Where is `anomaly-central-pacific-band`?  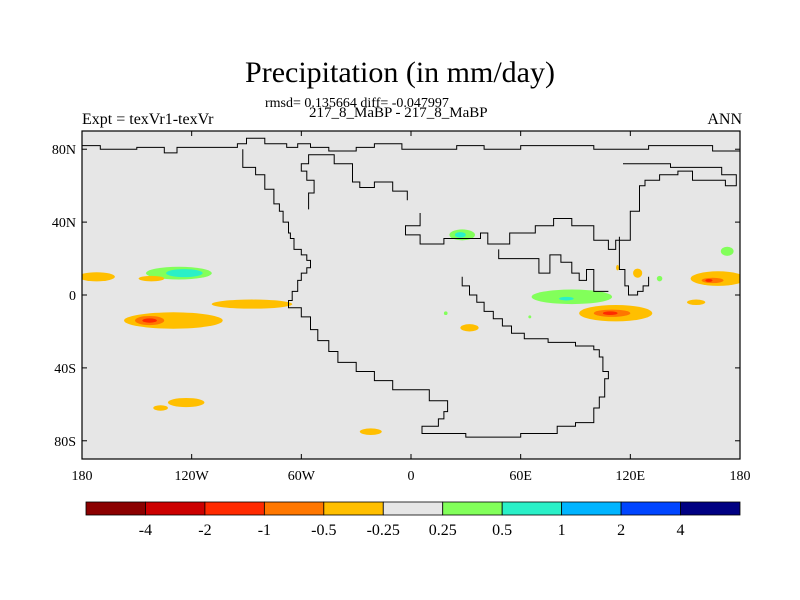 anomaly-central-pacific-band is located at coordinates (98, 277).